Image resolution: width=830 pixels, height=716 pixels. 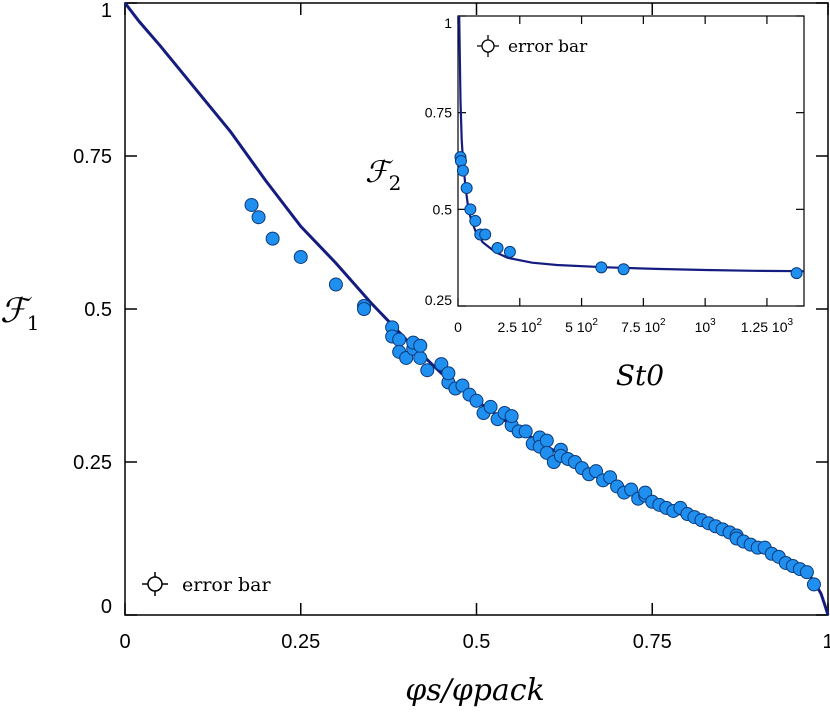 What do you see at coordinates (226, 585) in the screenshot?
I see `main-legend-label: error bar` at bounding box center [226, 585].